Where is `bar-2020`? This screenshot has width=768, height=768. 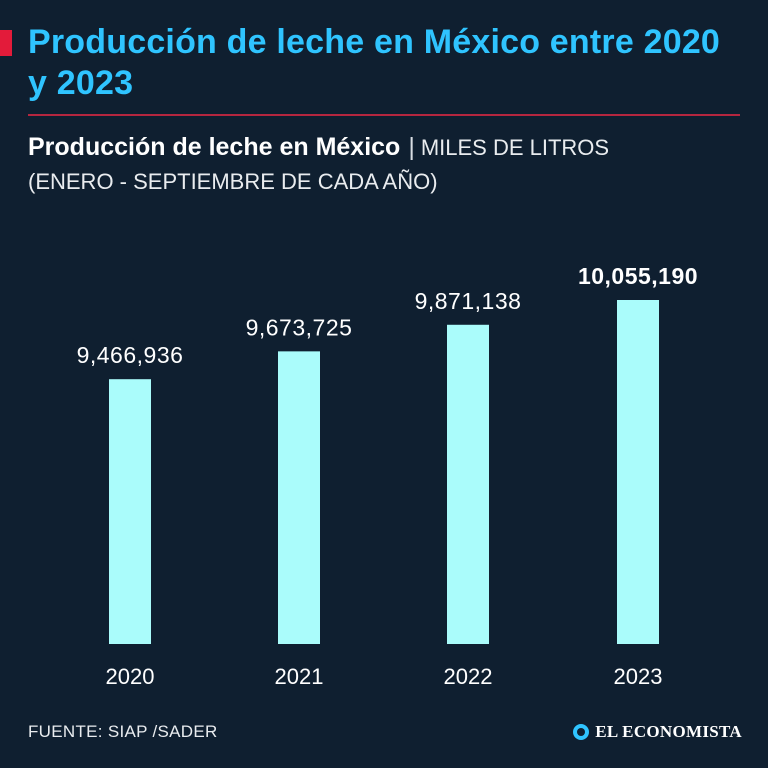
bar-2020 is located at coordinates (130, 511).